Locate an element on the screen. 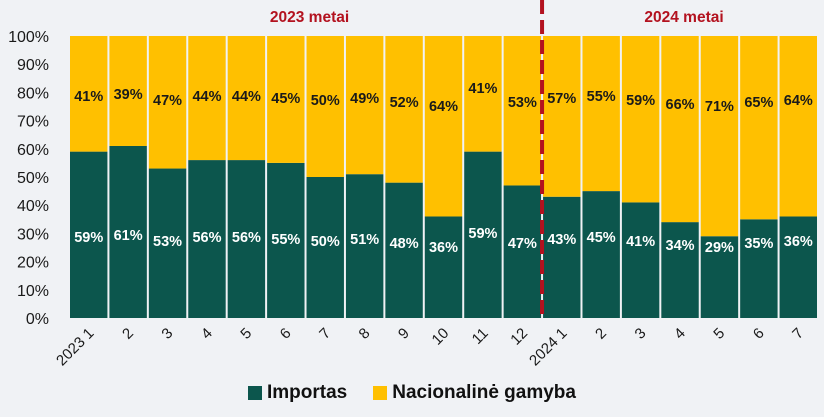 The width and height of the screenshot is (824, 417). data-label-nacionaline-gamyba: 50% is located at coordinates (325, 101).